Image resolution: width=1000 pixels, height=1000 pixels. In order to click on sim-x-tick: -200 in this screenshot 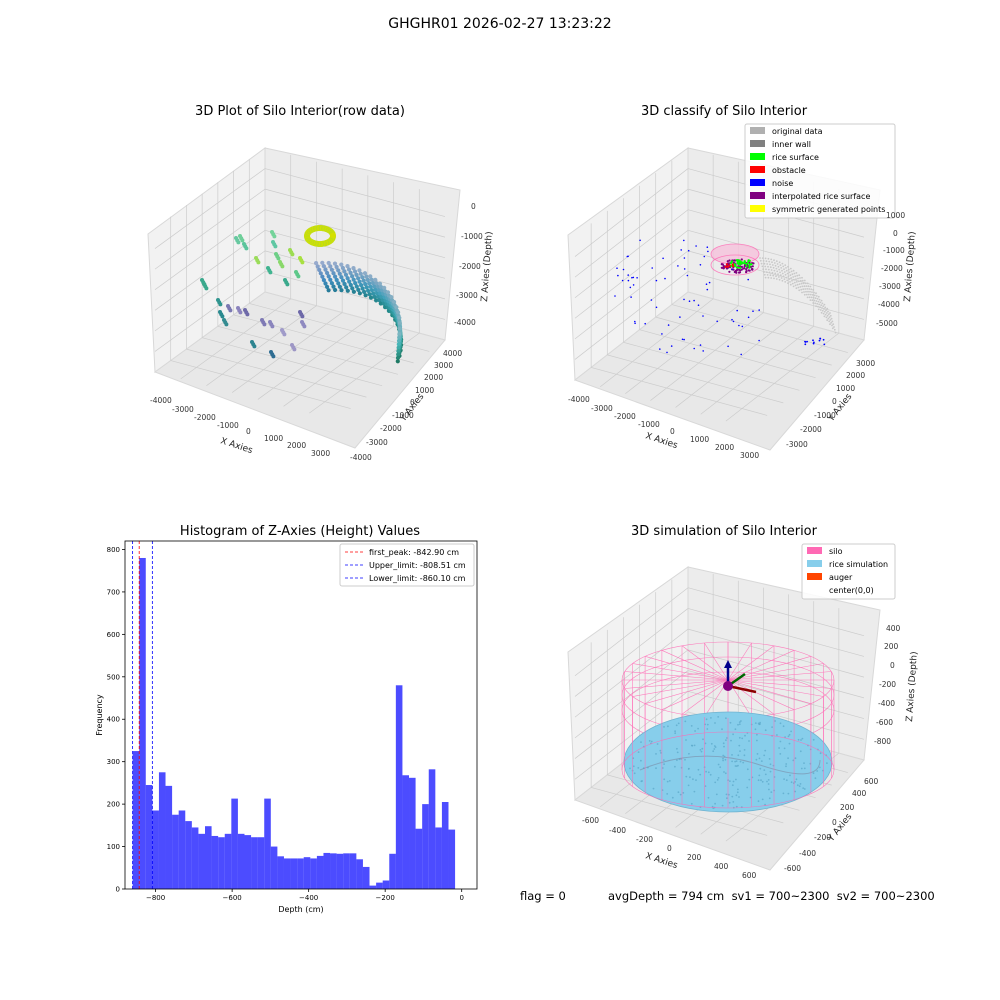, I will do `click(644, 839)`.